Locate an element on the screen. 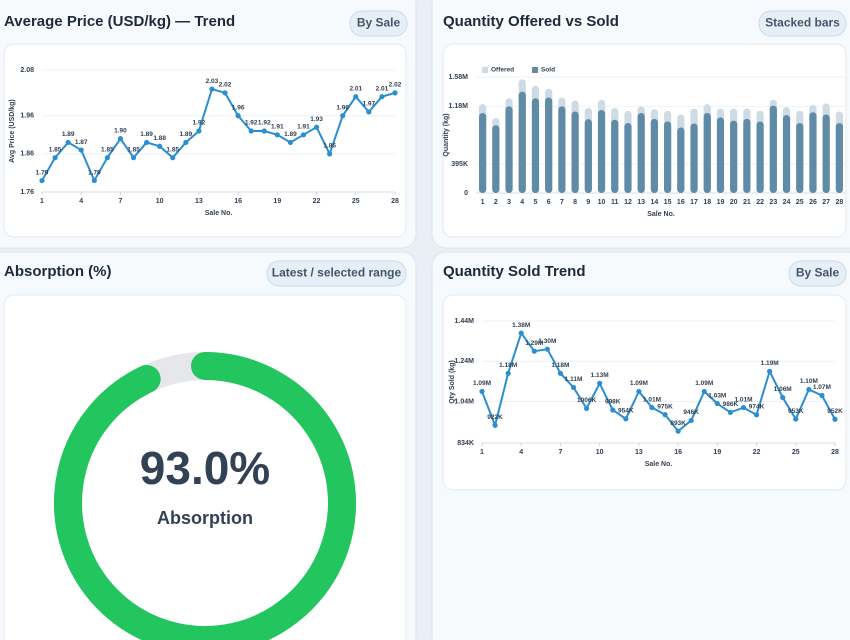  x-tick-label: 7 is located at coordinates (120, 201).